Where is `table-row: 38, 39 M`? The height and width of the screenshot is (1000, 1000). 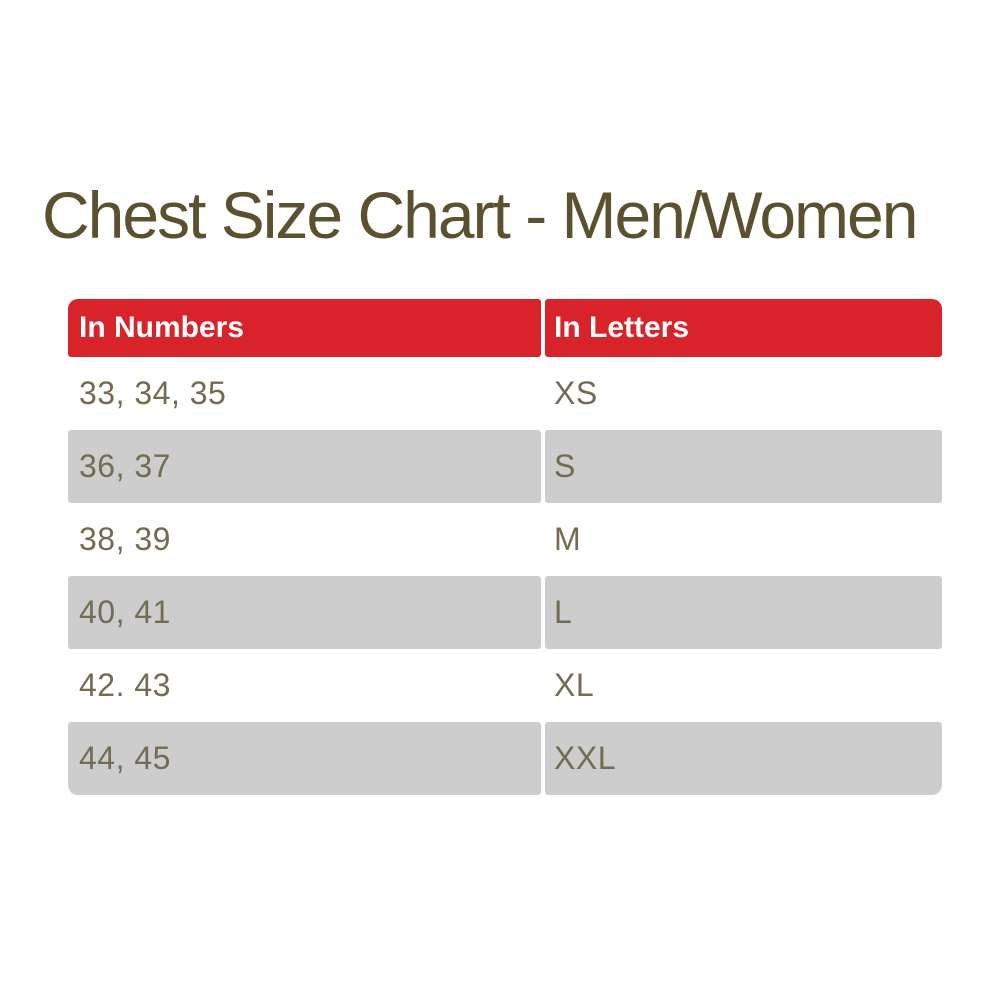 table-row: 38, 39 M is located at coordinates (505, 539).